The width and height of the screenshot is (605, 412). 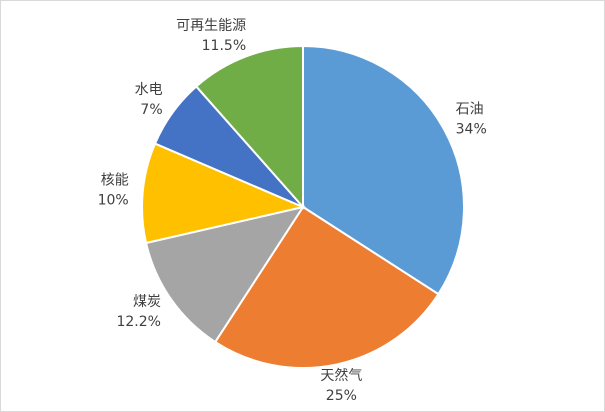 What do you see at coordinates (149, 90) in the screenshot?
I see `slice-category: 水电` at bounding box center [149, 90].